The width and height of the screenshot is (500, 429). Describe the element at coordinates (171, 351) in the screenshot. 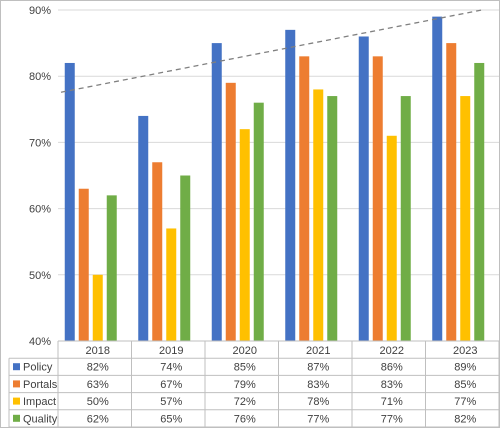

I see `x-tick-label: 2019` at that location.